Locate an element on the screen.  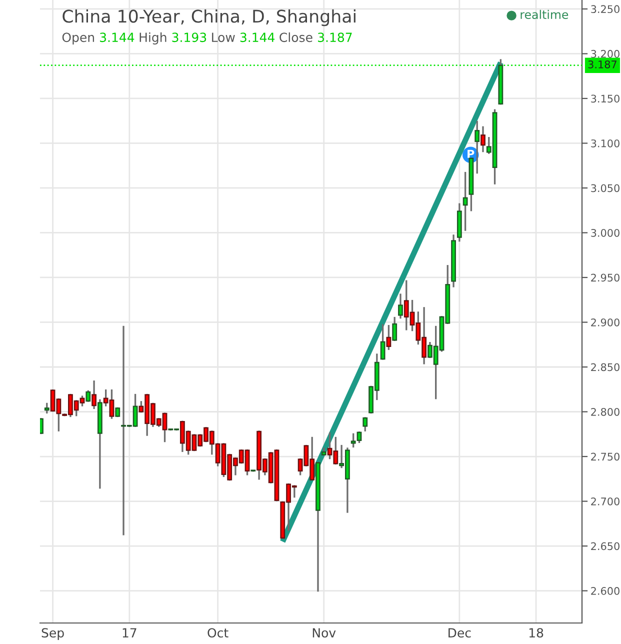
x-tick-label: Oct is located at coordinates (218, 633).